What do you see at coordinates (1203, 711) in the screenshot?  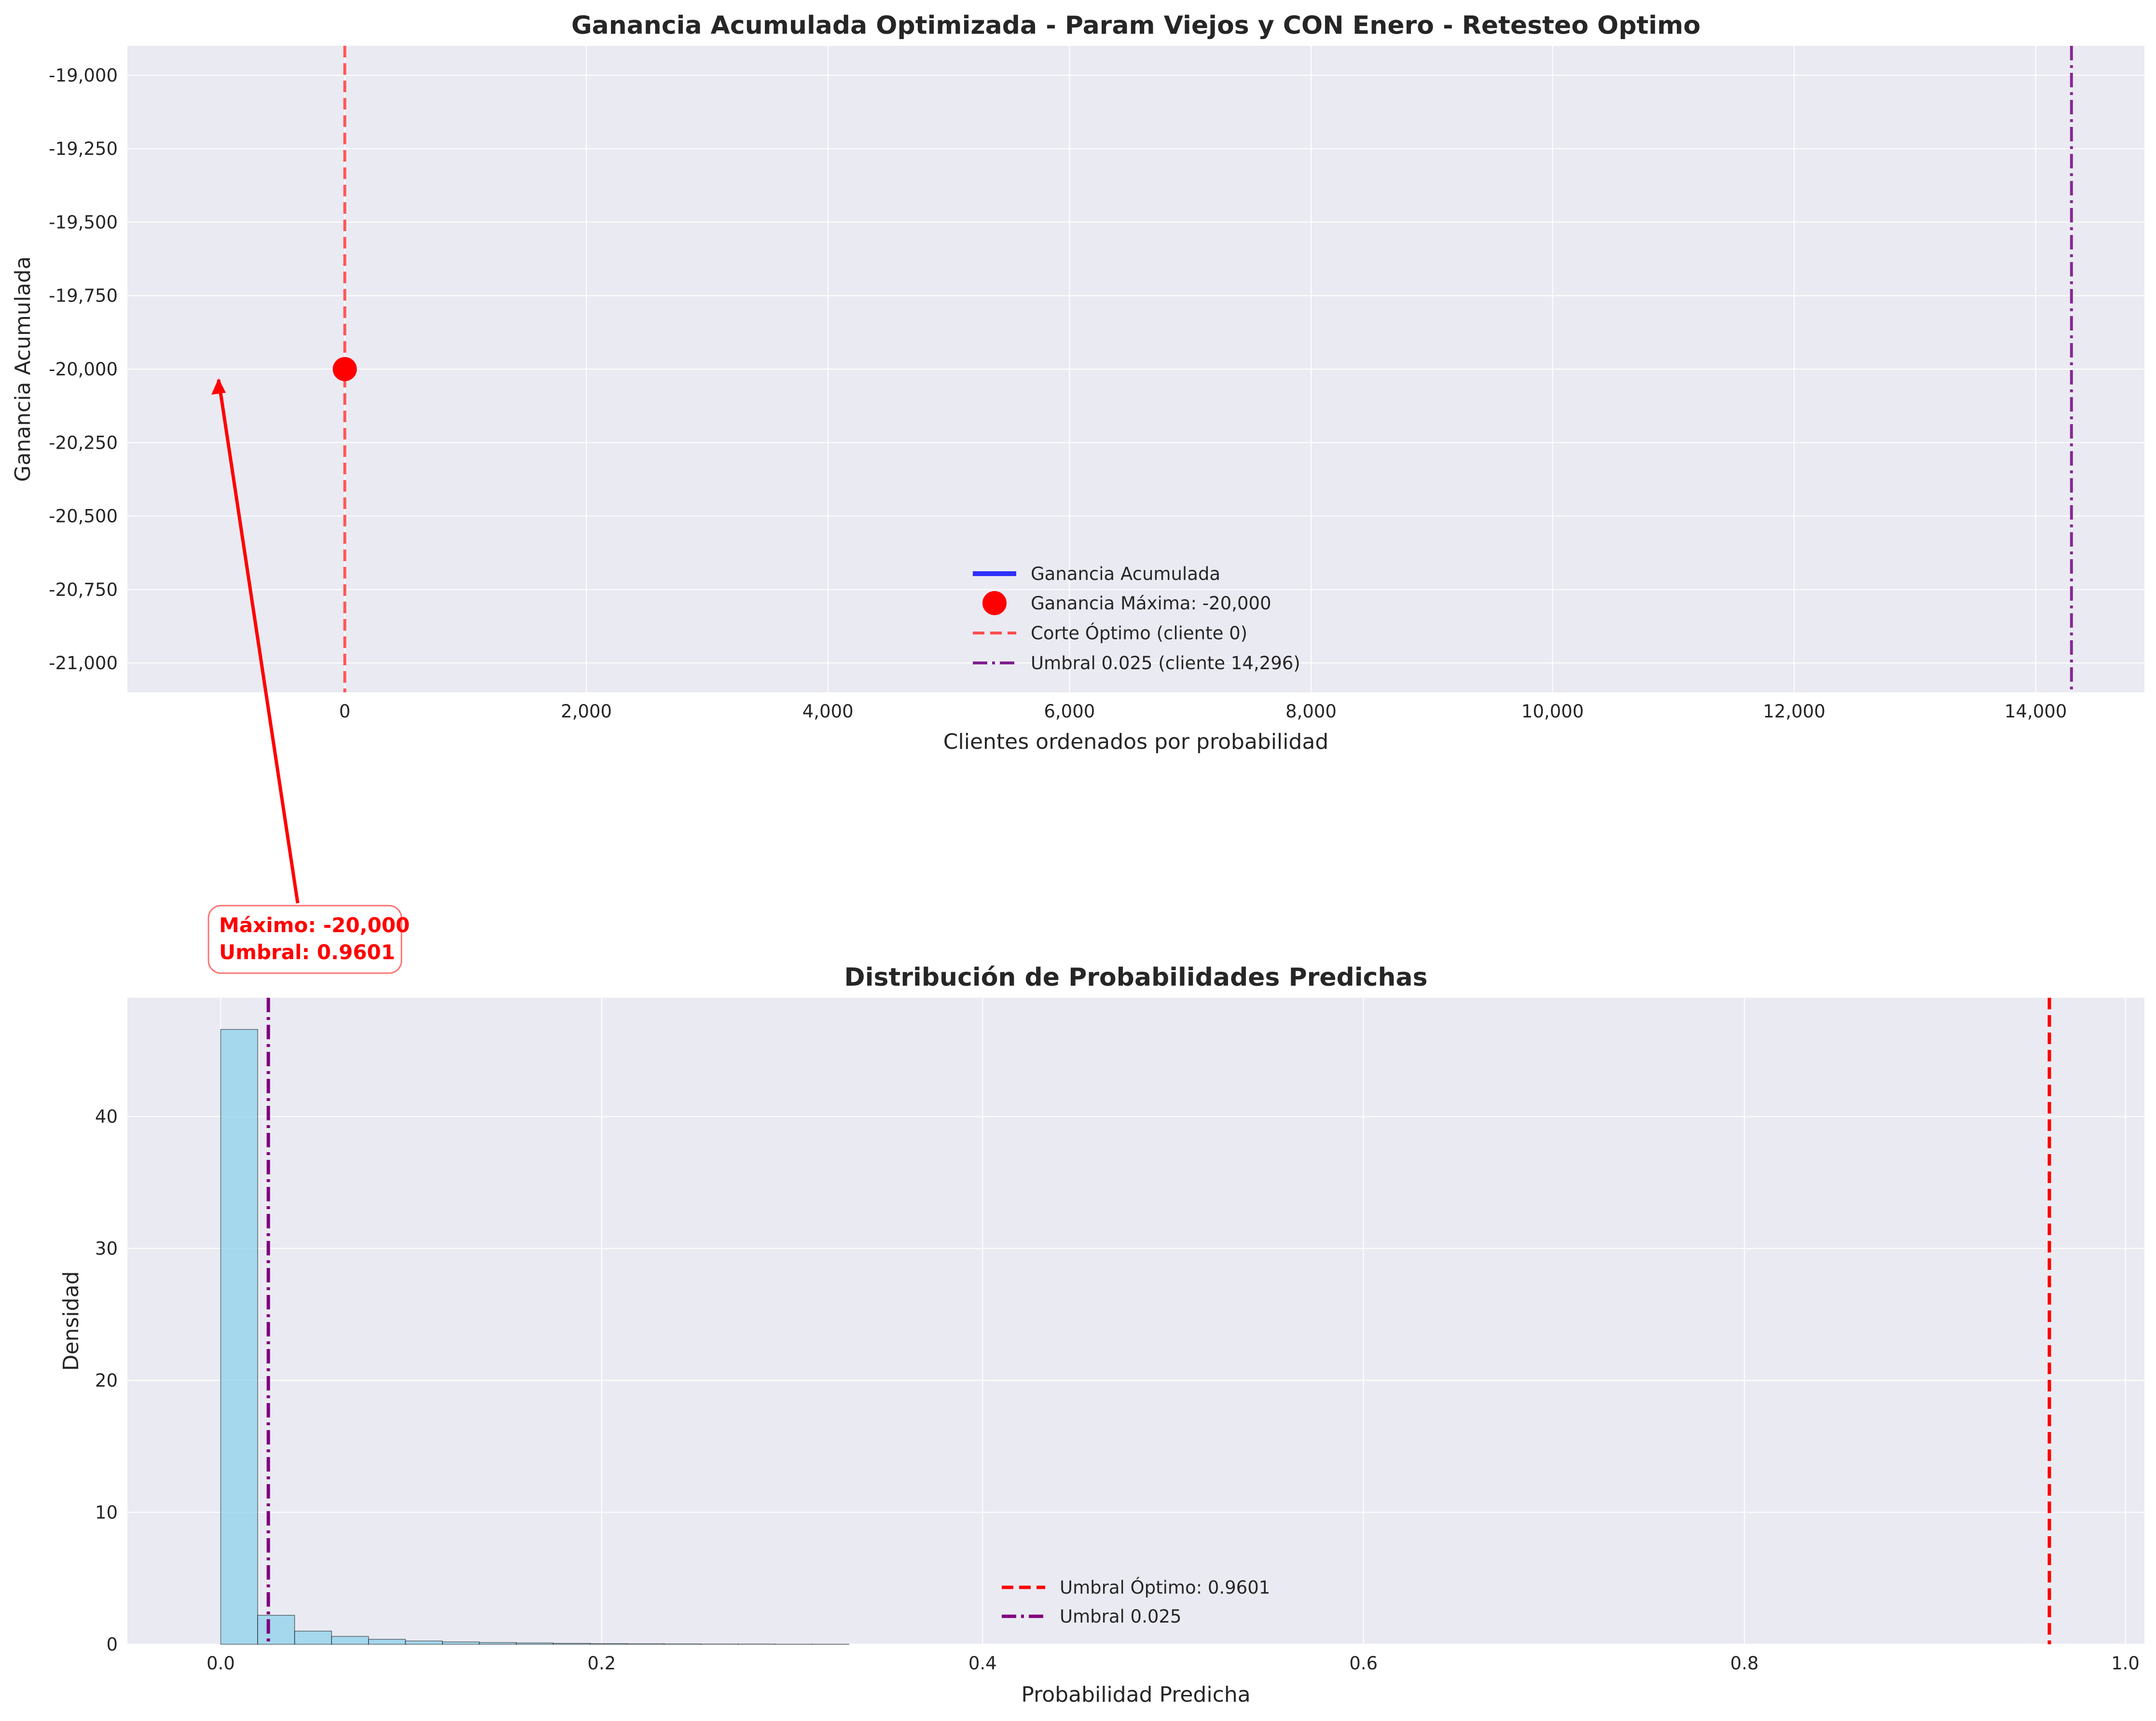 I see `x-tick-labels: 0 2,000 4,000 6,000 8,000 10,000 12,000 14,000` at bounding box center [1203, 711].